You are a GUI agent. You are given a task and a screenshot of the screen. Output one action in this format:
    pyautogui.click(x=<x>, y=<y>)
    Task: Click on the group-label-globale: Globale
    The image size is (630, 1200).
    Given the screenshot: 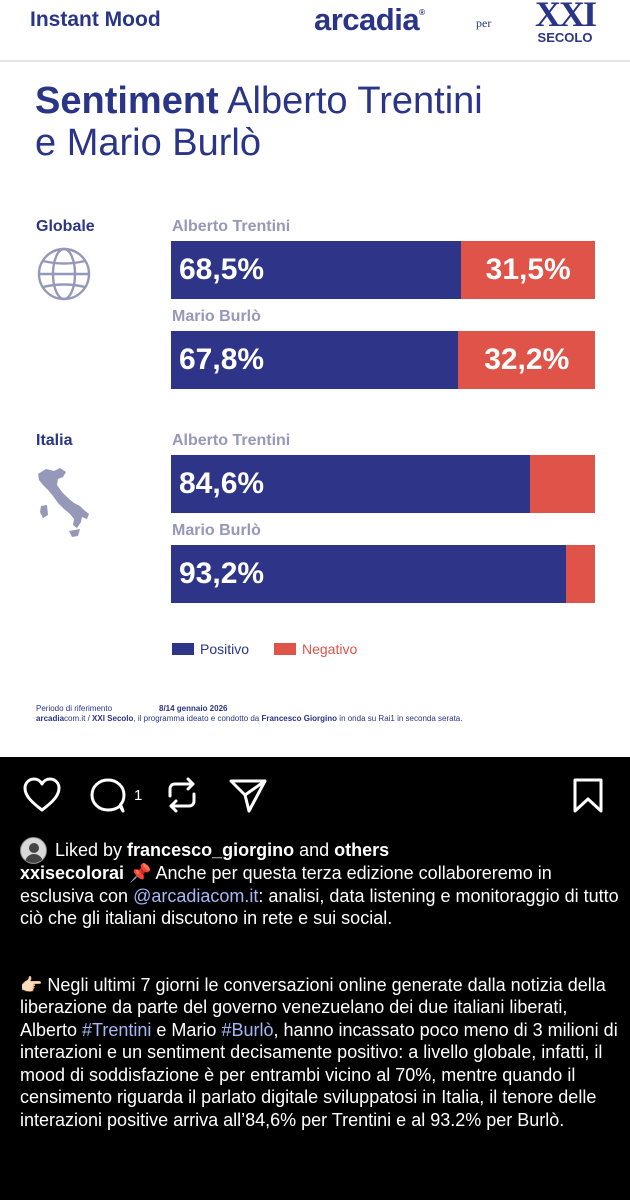 What is the action you would take?
    pyautogui.click(x=65, y=226)
    